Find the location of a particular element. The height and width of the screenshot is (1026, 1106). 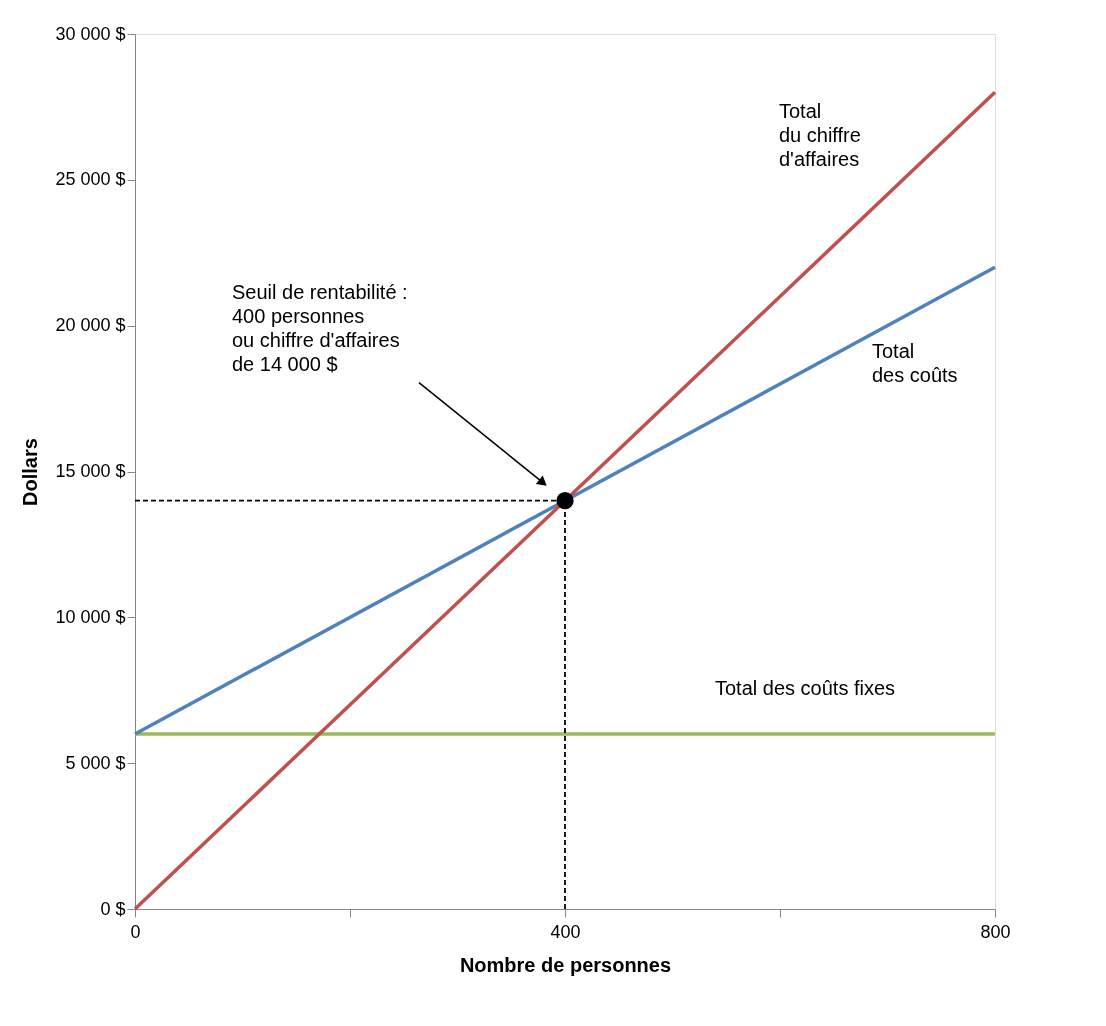

series-label: Total du chiffre d'affaires is located at coordinates (820, 135).